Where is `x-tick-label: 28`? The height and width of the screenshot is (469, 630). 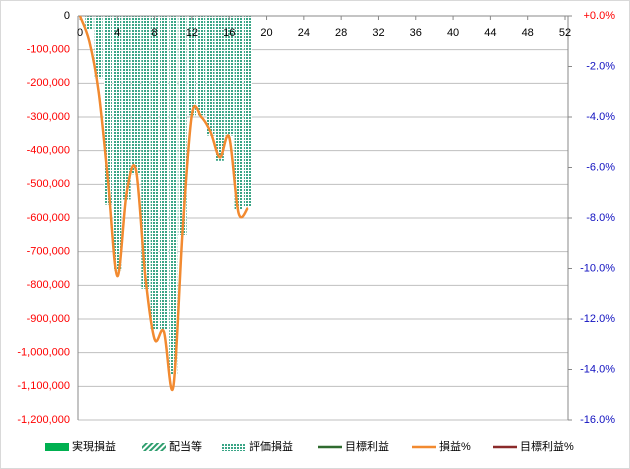 x-tick-label: 28 is located at coordinates (341, 33).